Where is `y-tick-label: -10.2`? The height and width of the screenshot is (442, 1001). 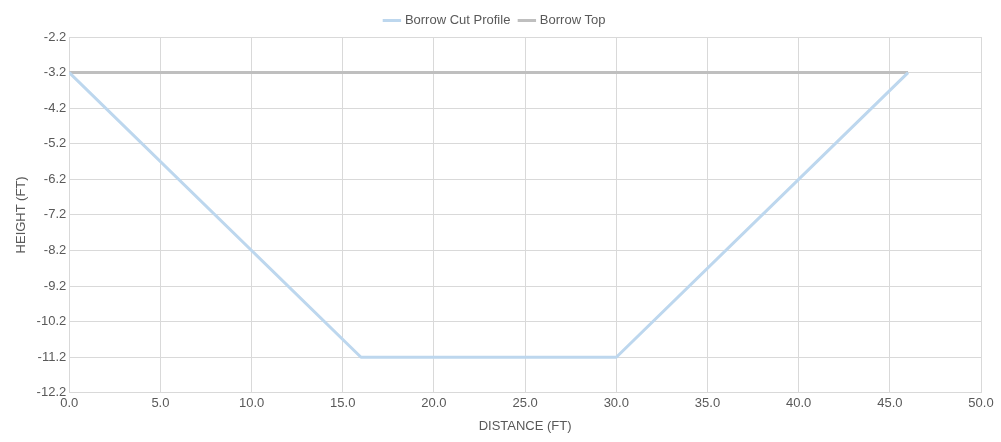
y-tick-label: -10.2 is located at coordinates (51, 321).